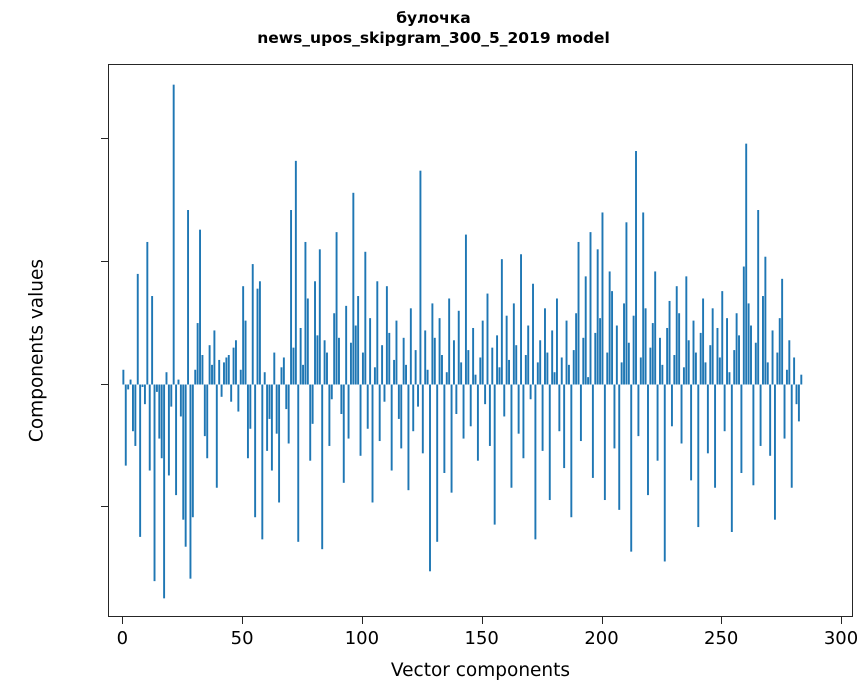  I want to click on chart-title-line-1: булочка, so click(433, 18).